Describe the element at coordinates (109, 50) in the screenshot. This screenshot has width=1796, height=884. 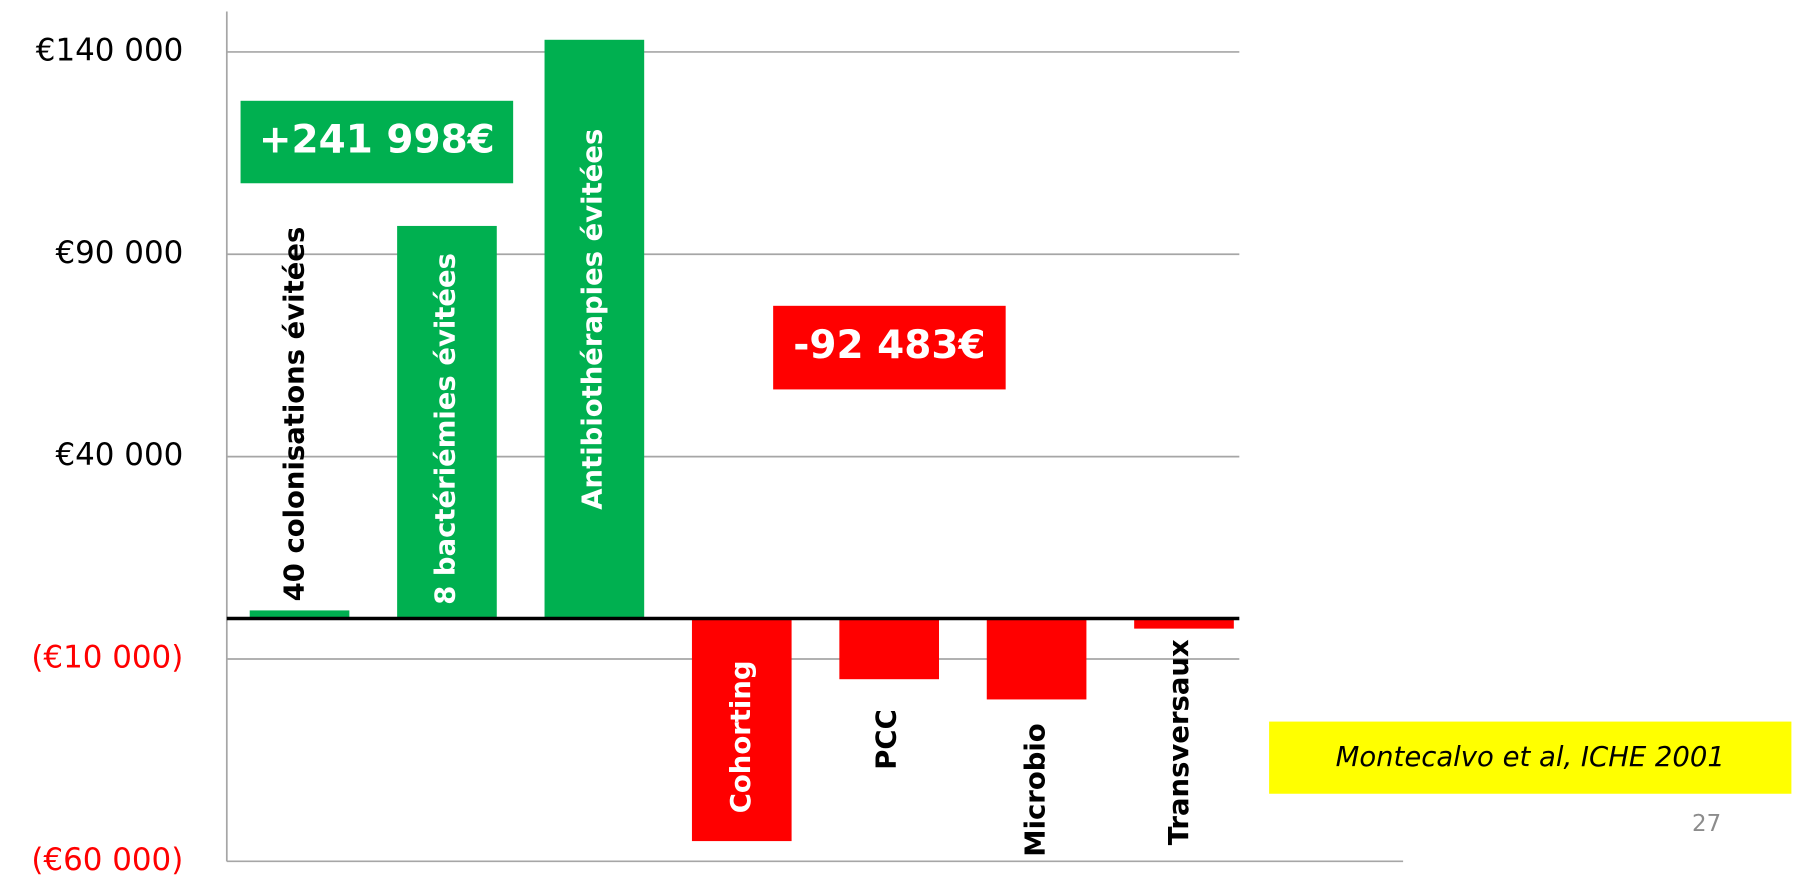
I see `y-tick-label: €140 000` at that location.